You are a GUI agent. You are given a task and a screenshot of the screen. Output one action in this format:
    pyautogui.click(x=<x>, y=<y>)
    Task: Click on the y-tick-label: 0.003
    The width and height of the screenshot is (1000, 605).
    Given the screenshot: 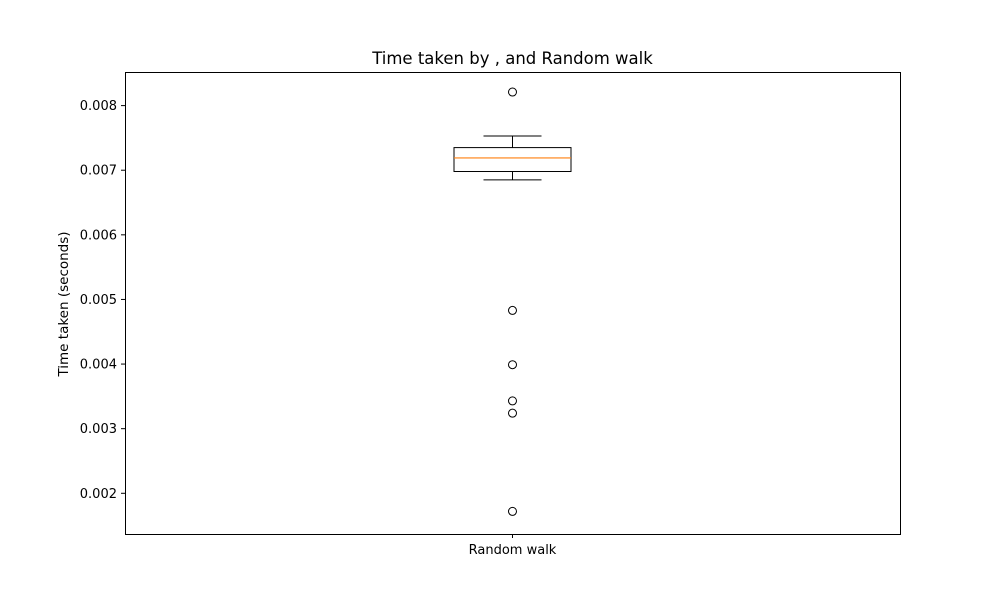 What is the action you would take?
    pyautogui.click(x=98, y=429)
    